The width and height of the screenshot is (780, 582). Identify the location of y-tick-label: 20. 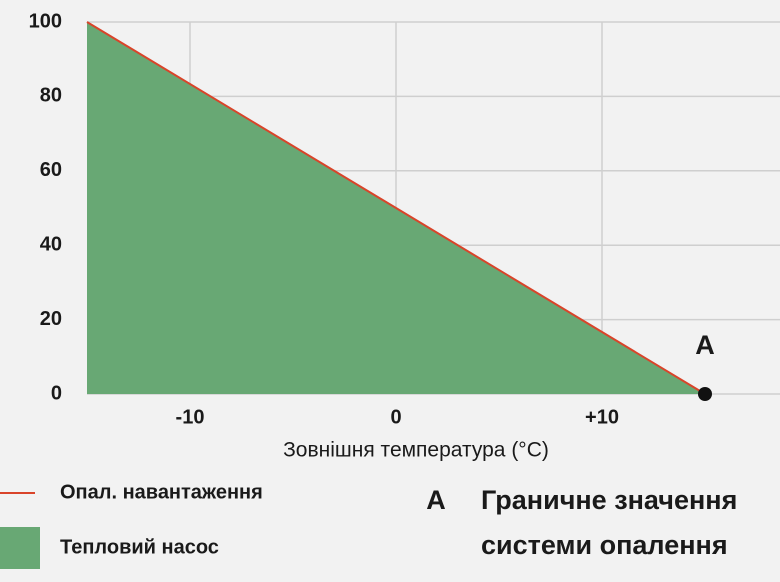
(51, 319).